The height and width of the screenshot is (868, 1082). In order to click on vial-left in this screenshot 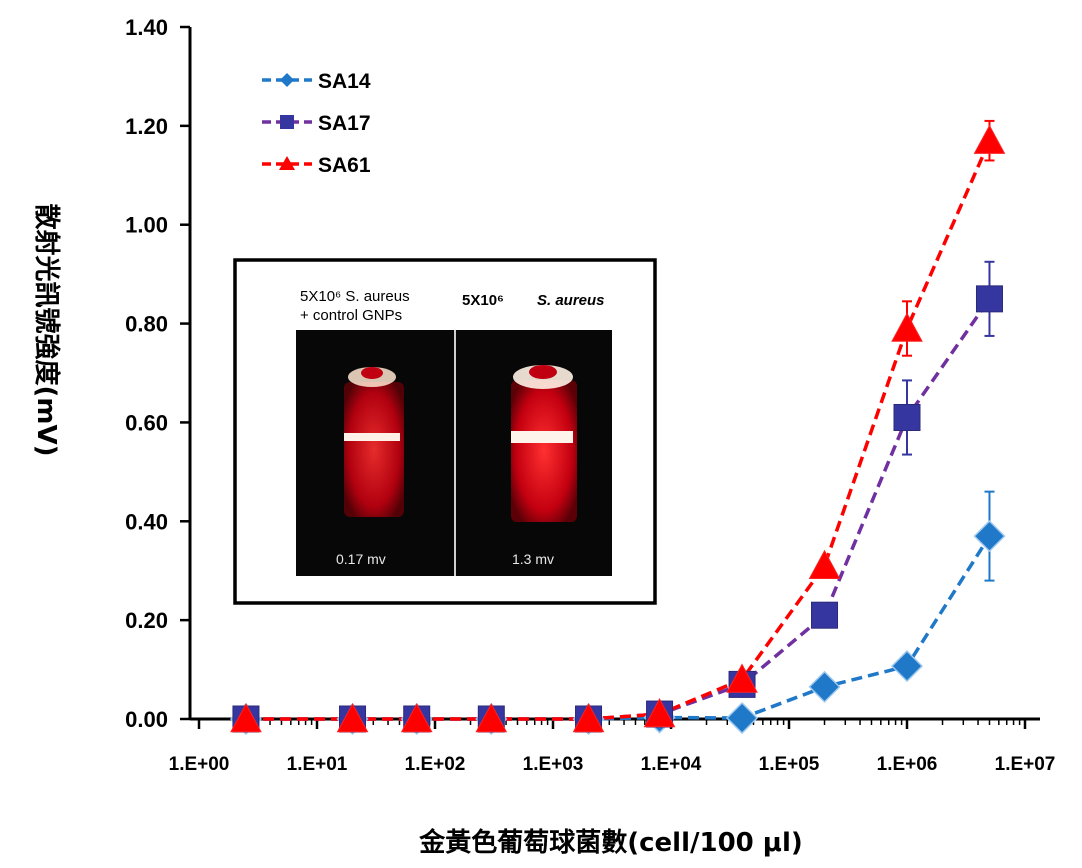, I will do `click(374, 442)`.